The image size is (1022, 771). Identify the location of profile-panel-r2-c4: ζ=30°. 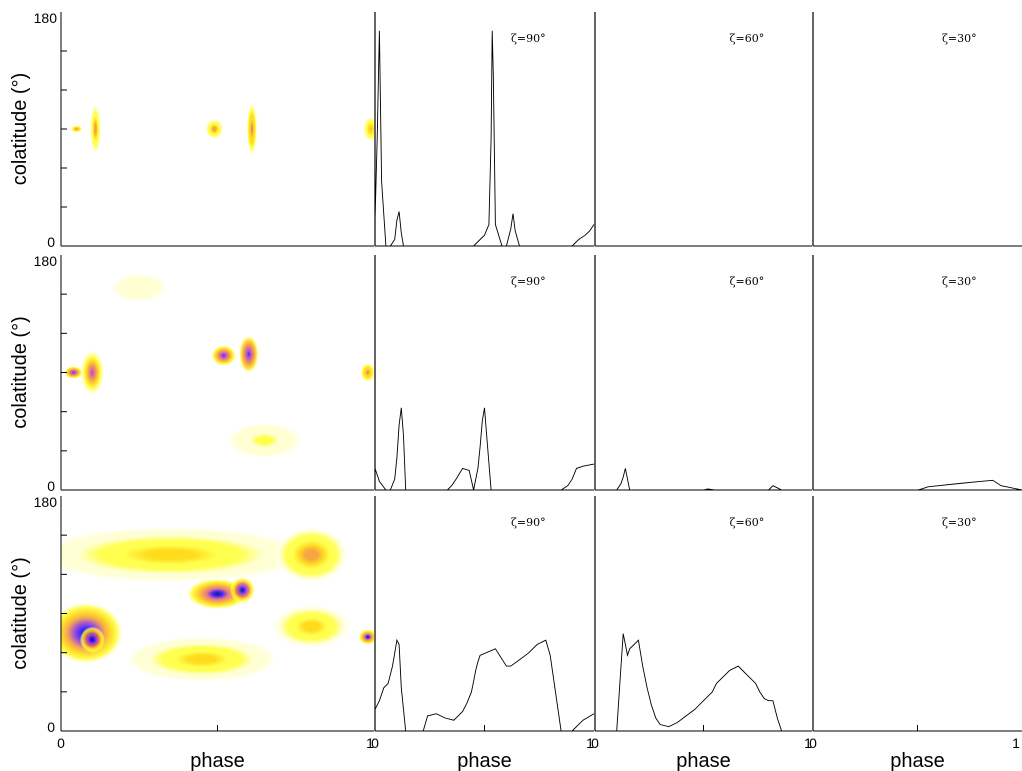
(917, 373).